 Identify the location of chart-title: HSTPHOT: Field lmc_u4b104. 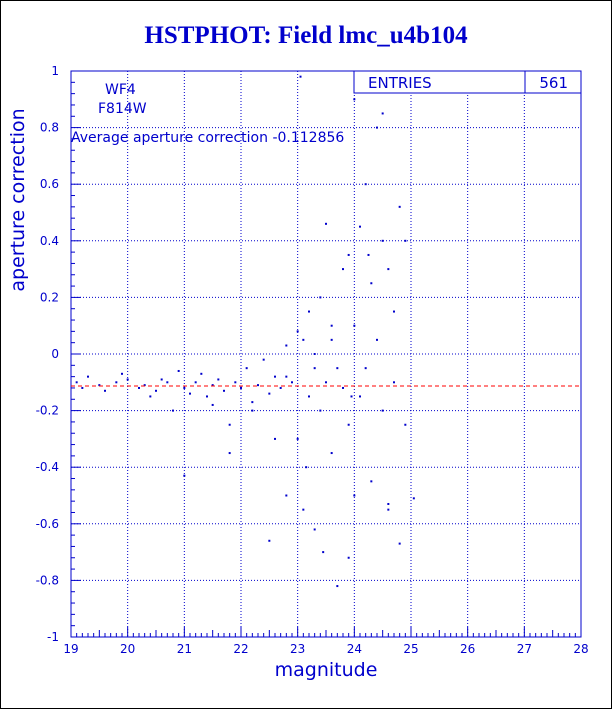
(306, 35).